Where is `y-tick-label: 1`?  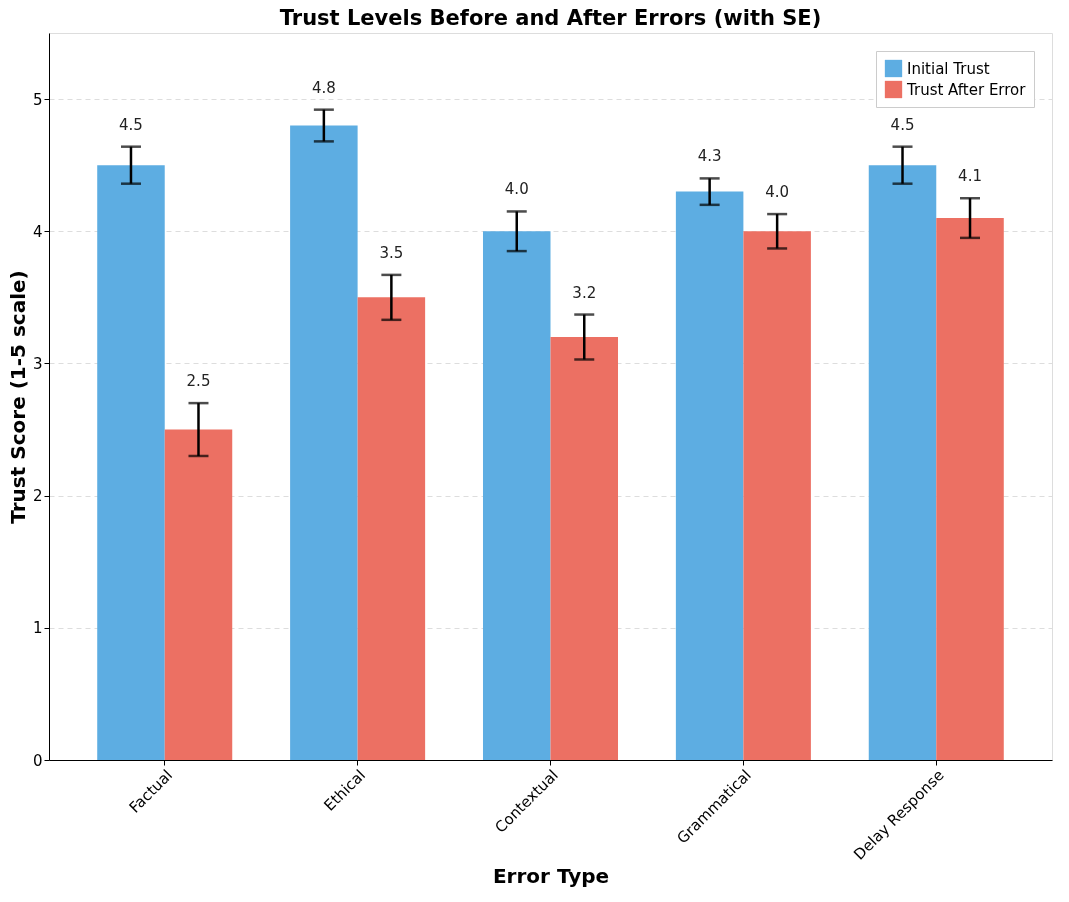
y-tick-label: 1 is located at coordinates (37, 628).